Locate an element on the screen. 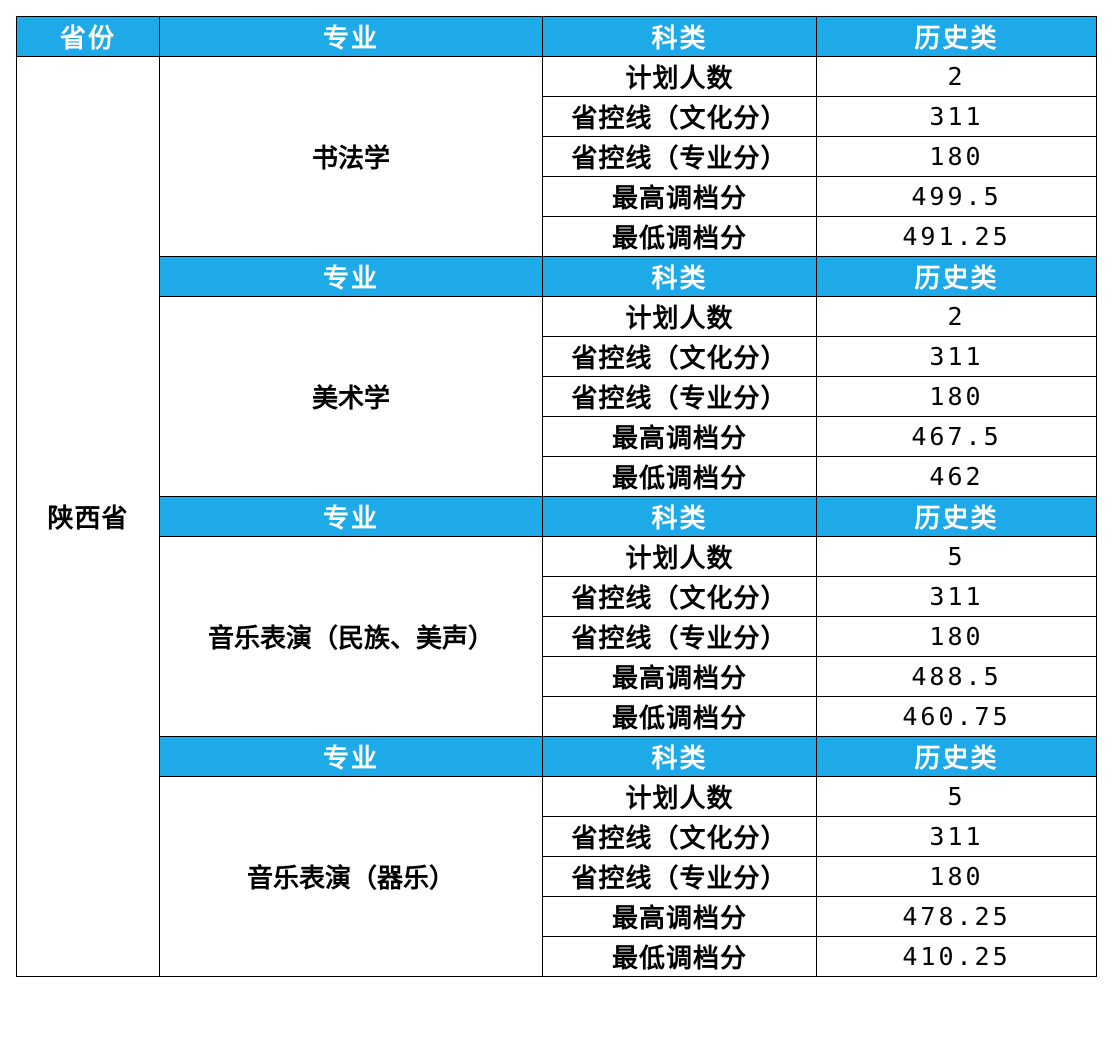  metric-value: 491.25 is located at coordinates (956, 236).